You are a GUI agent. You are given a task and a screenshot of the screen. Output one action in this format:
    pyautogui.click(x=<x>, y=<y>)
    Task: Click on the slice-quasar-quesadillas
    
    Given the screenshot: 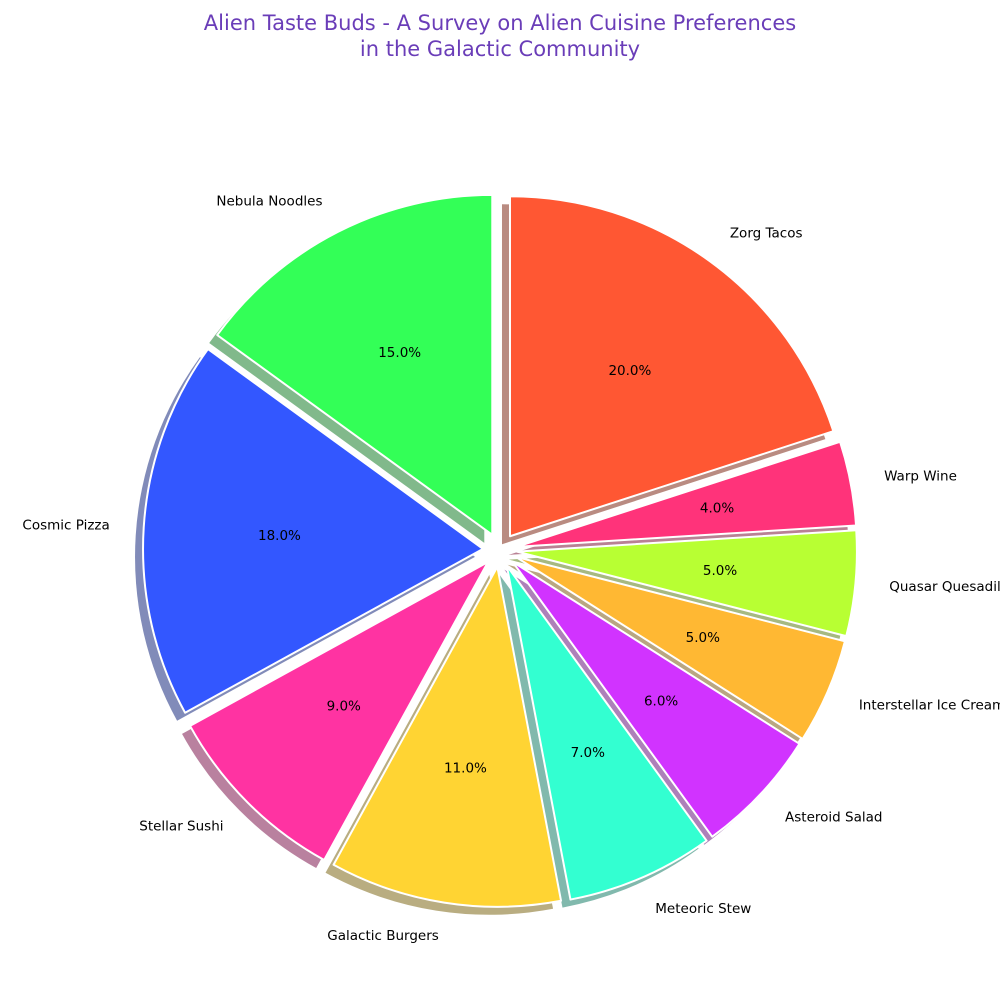 What is the action you would take?
    pyautogui.click(x=686, y=583)
    